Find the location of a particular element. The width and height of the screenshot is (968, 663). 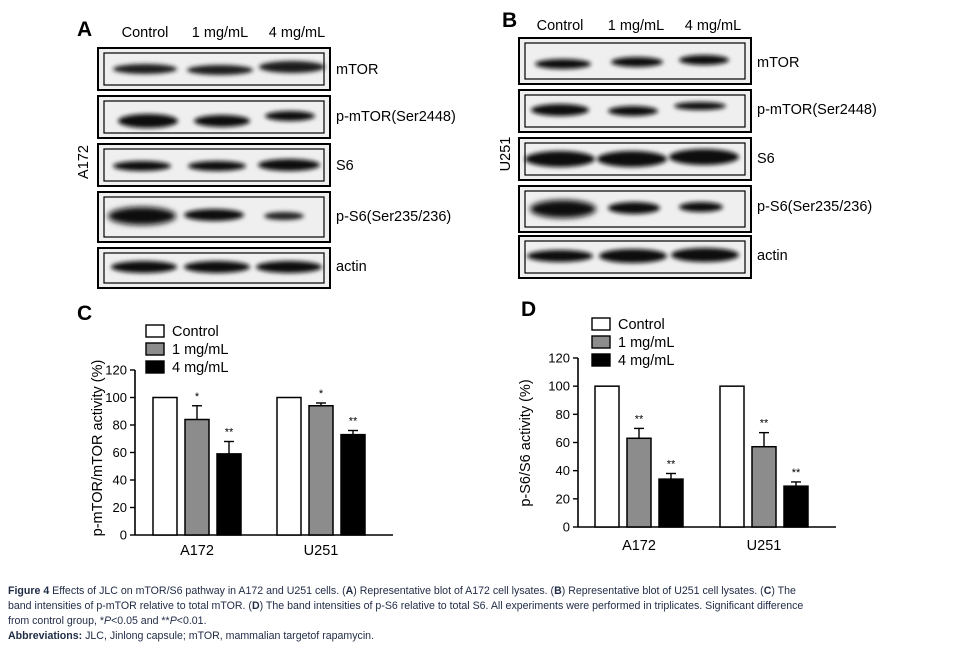

panel-letter-d: D is located at coordinates (528, 309).